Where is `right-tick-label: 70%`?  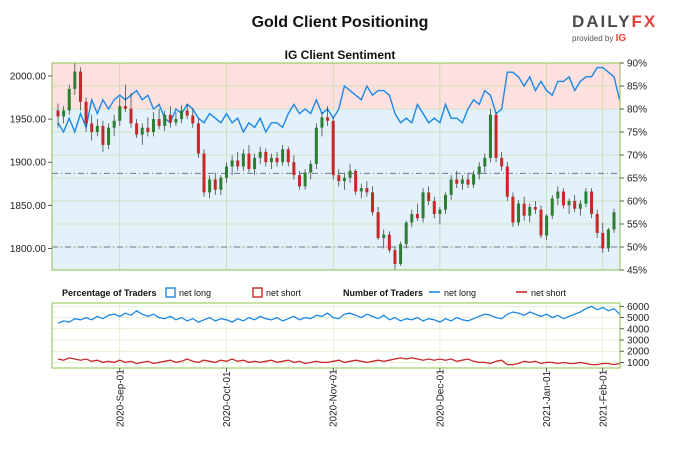
right-tick-label: 70% is located at coordinates (637, 156).